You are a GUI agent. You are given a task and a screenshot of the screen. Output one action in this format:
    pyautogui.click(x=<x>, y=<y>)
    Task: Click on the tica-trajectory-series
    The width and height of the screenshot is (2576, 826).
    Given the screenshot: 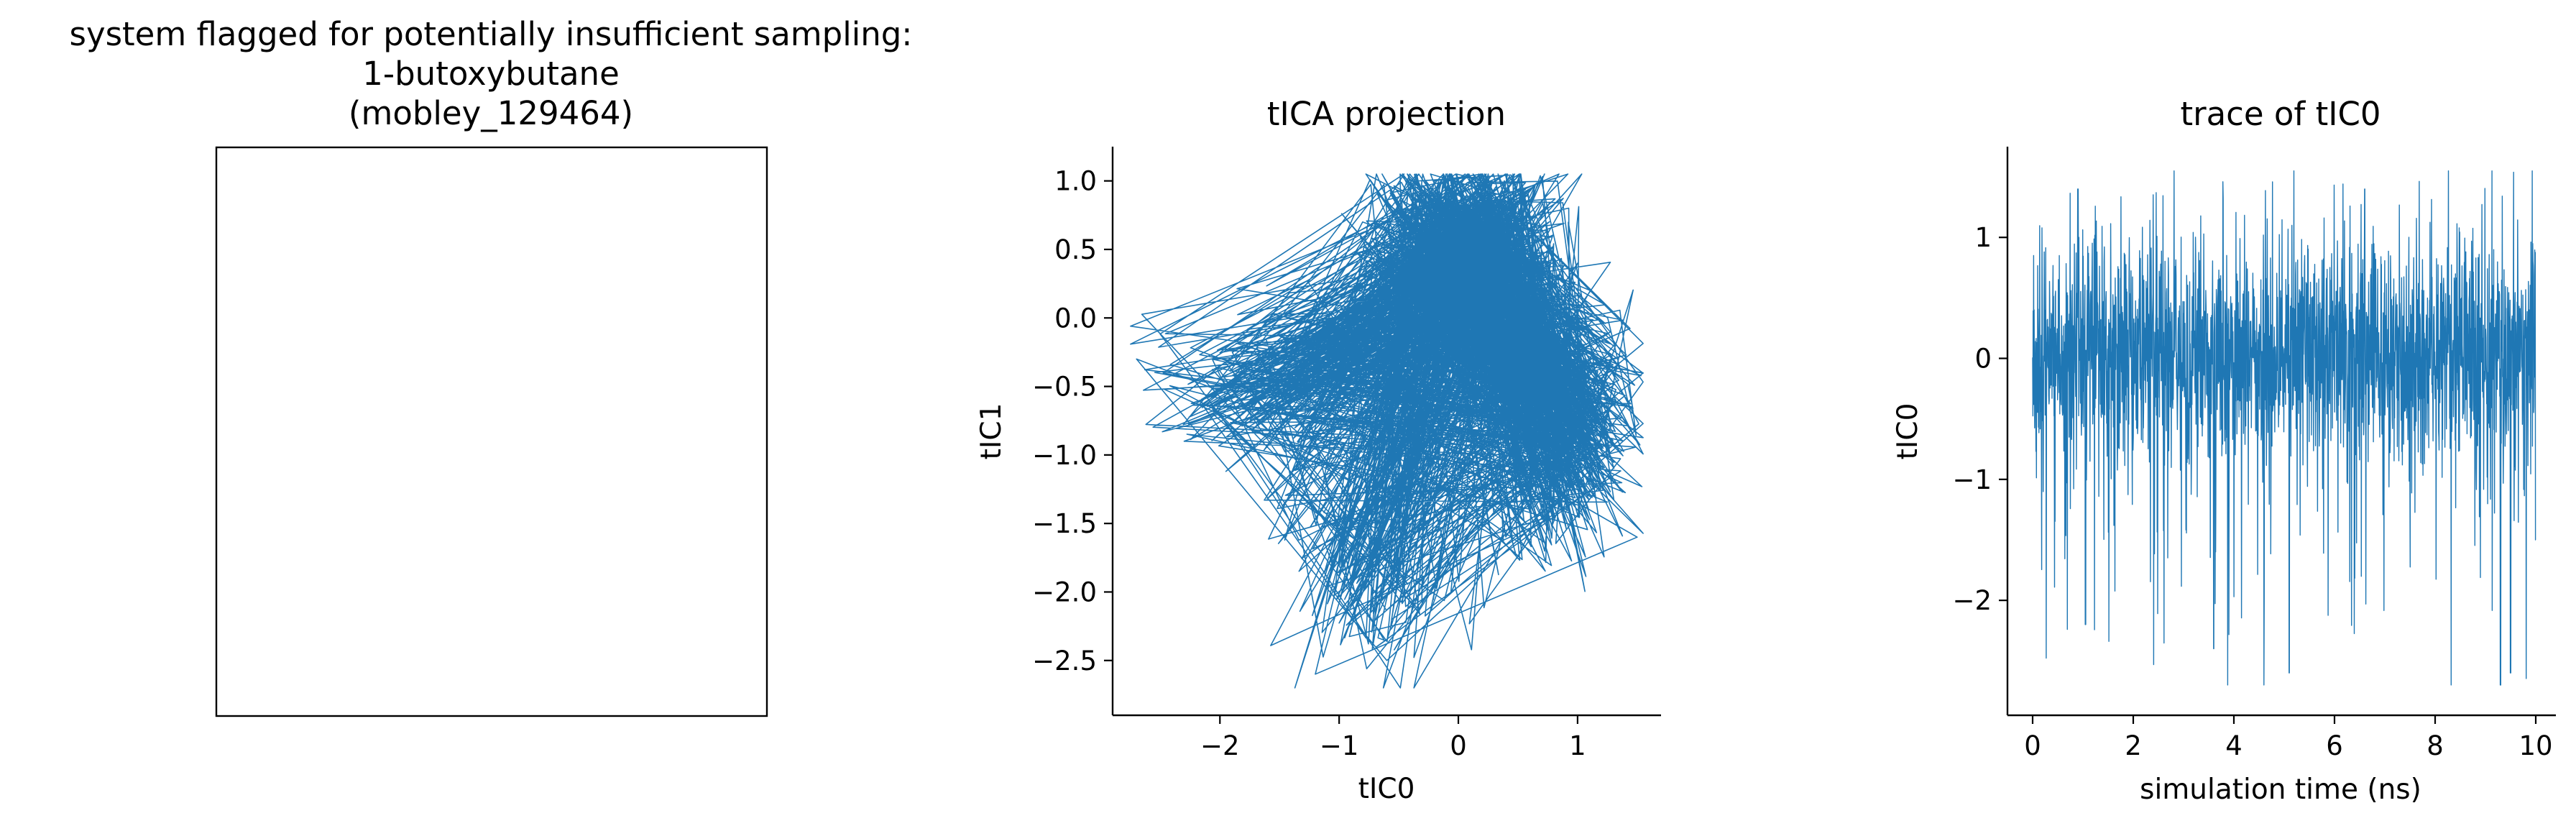 What is the action you would take?
    pyautogui.click(x=1387, y=431)
    